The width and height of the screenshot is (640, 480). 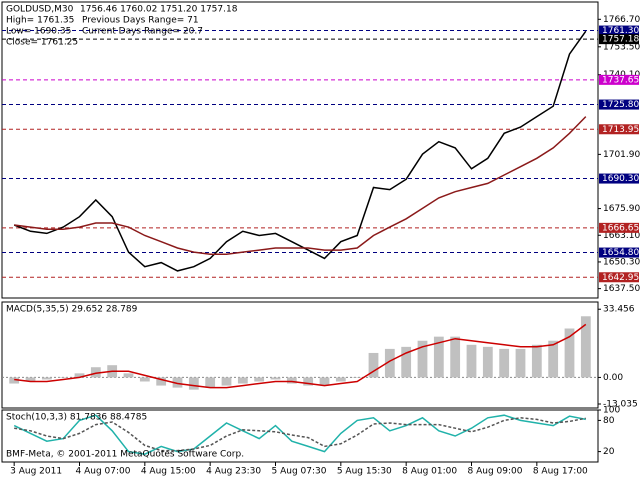 What do you see at coordinates (364, 472) in the screenshot?
I see `x-tick-label: 5 Aug 15:30` at bounding box center [364, 472].